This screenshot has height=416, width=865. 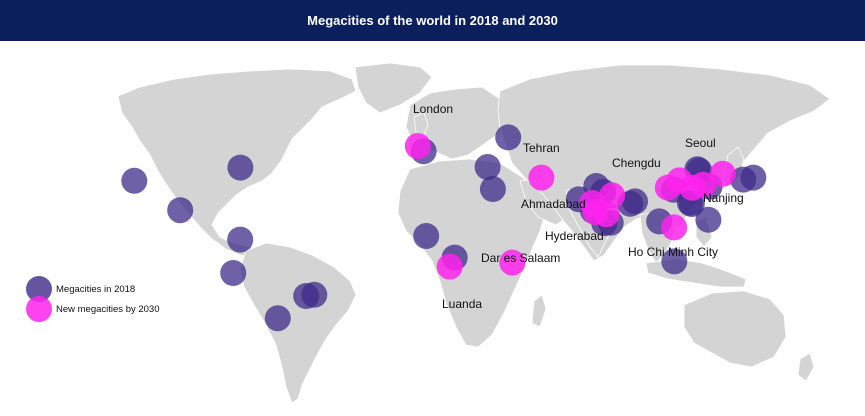 What do you see at coordinates (433, 109) in the screenshot?
I see `label-london: London` at bounding box center [433, 109].